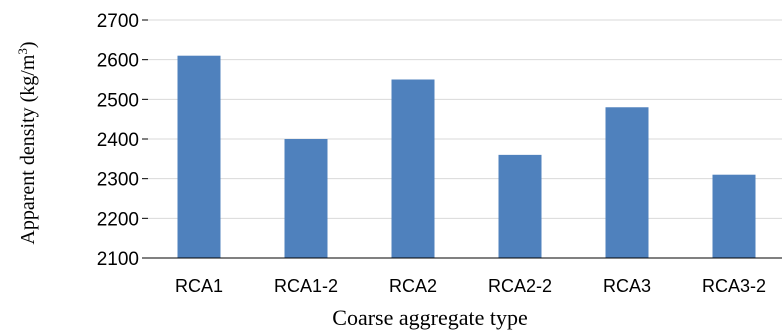  Describe the element at coordinates (118, 180) in the screenshot. I see `y-tick-label: 2300` at that location.